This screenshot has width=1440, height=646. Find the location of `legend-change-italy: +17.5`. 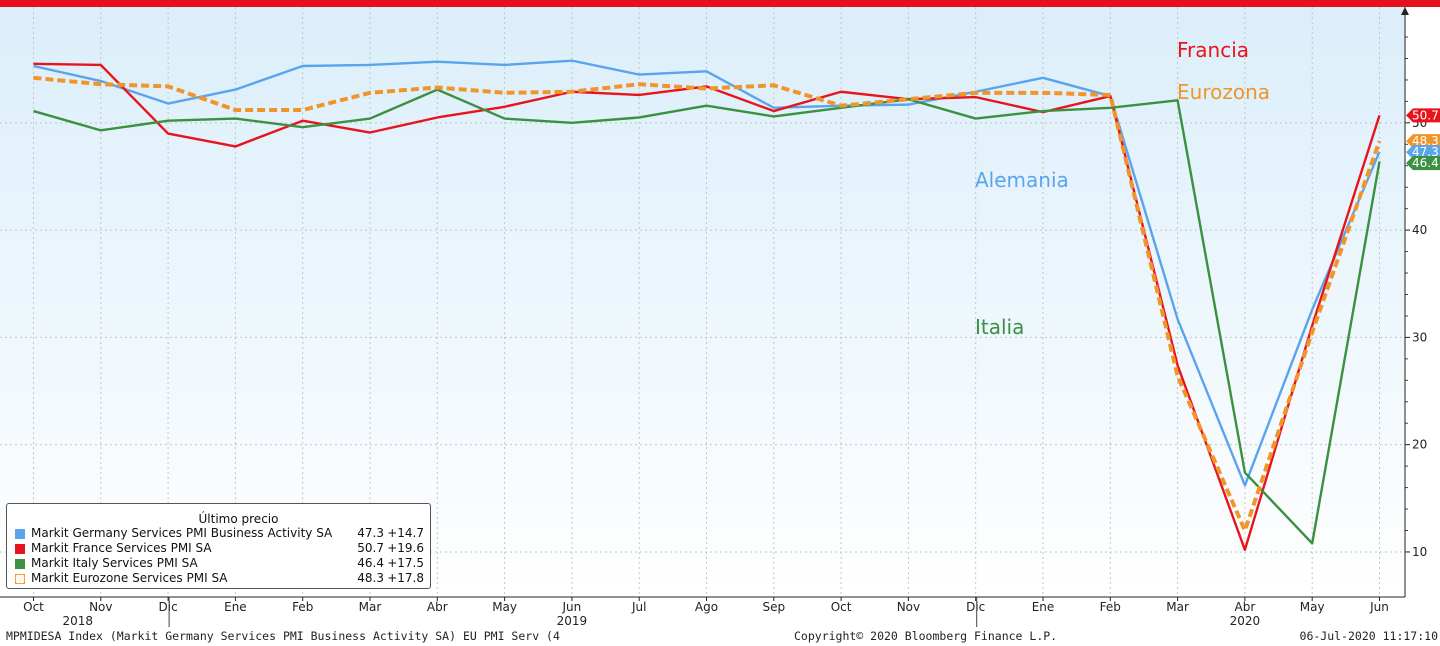

legend-change-italy: +17.5 is located at coordinates (405, 563).